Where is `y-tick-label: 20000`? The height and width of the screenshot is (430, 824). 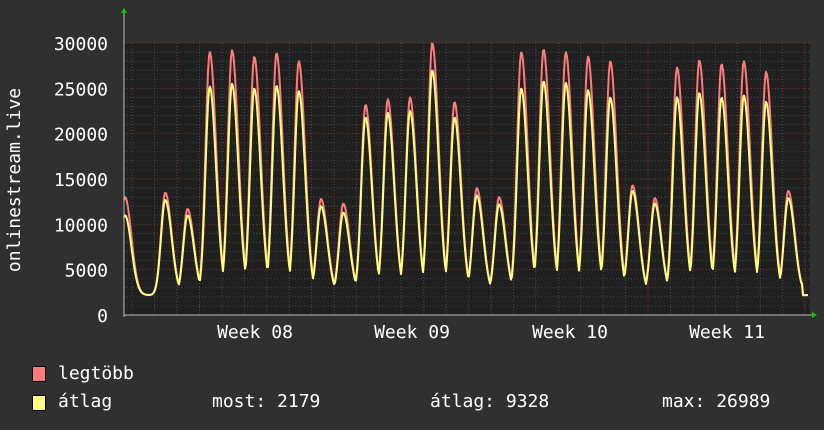
y-tick-label: 20000 is located at coordinates (81, 135).